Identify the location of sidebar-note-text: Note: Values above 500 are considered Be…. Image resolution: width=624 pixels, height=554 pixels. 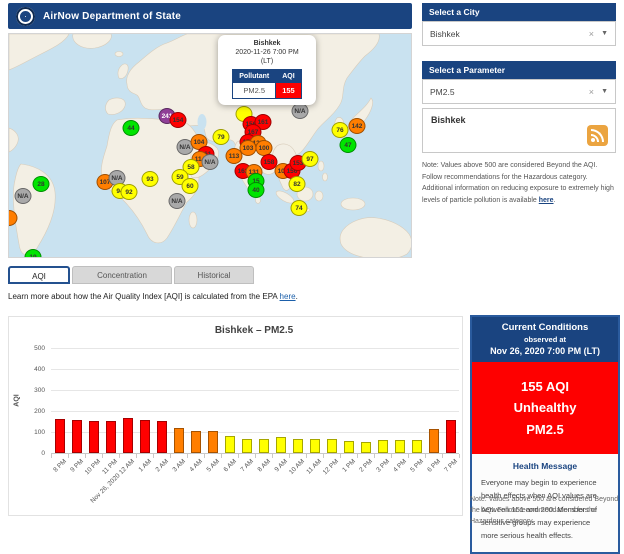
(518, 183).